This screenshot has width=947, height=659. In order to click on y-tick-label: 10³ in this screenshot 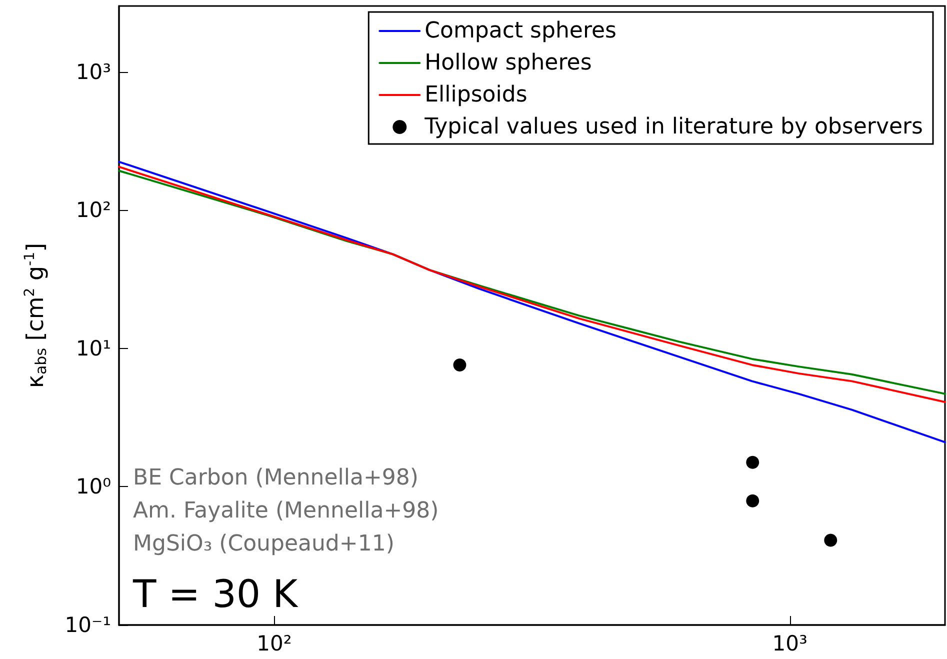, I will do `click(93, 72)`.